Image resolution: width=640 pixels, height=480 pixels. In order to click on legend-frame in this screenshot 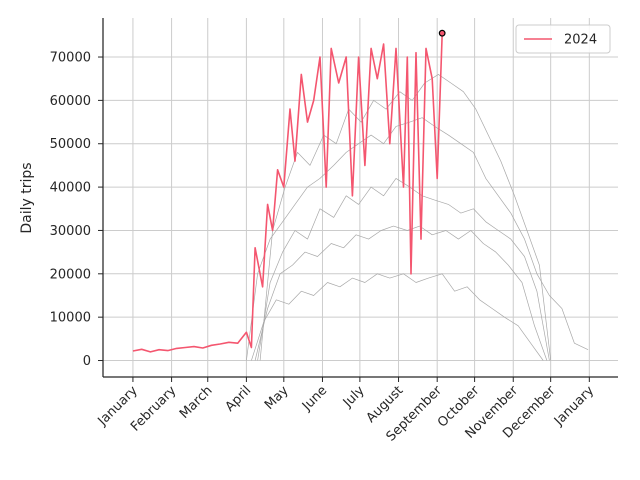, I will do `click(563, 39)`.